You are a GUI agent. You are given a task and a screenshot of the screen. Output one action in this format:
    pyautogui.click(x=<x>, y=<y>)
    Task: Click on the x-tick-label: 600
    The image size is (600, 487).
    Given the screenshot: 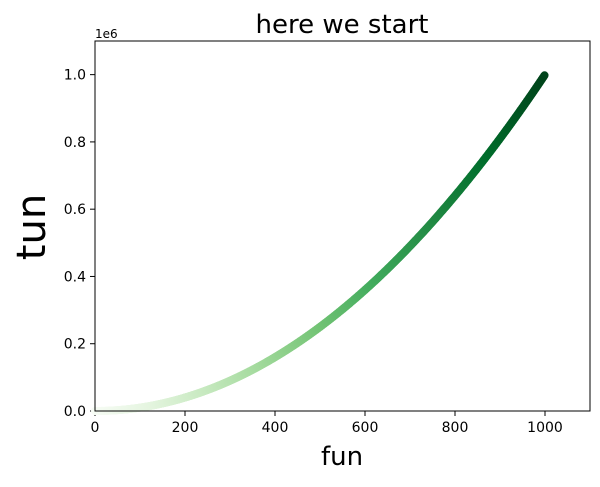 What is the action you would take?
    pyautogui.click(x=365, y=428)
    